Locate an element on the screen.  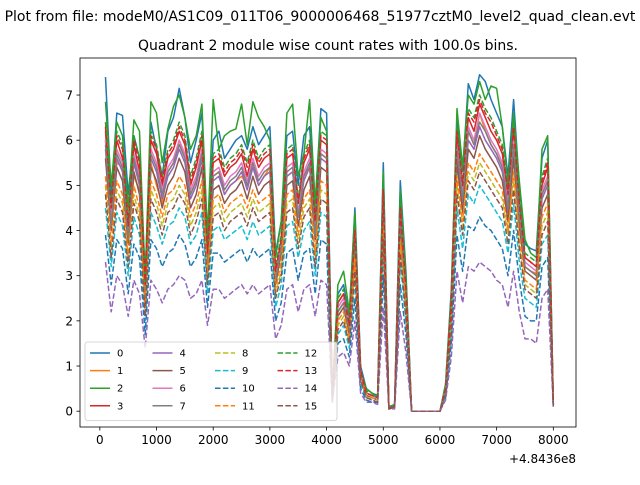
x-tick-label: 2000 is located at coordinates (213, 440).